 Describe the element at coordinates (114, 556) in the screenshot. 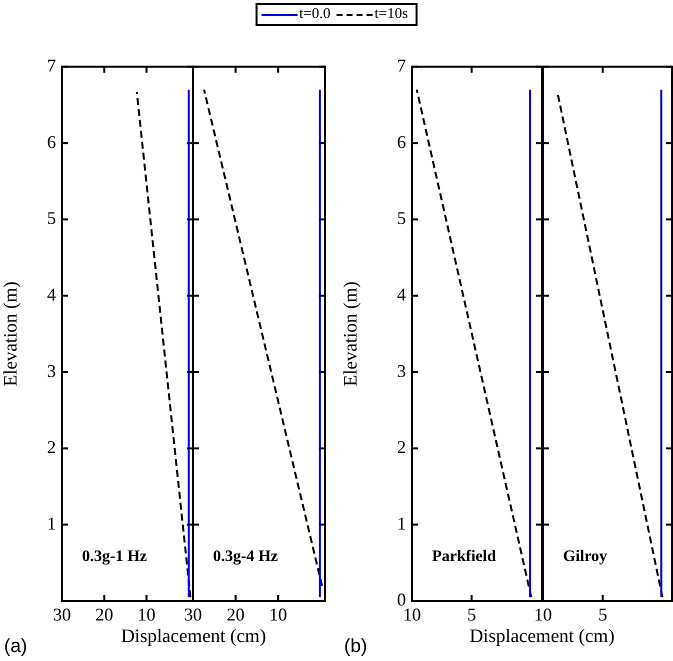

I see `annotation: 0.3g-1 Hz` at that location.